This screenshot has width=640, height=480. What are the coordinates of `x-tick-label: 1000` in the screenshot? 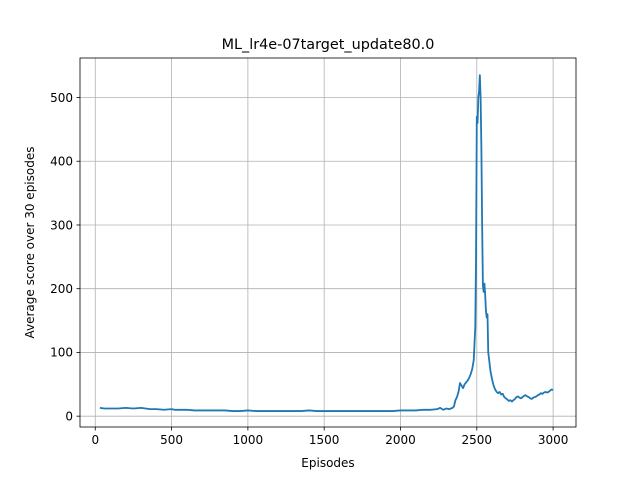 It's located at (248, 440).